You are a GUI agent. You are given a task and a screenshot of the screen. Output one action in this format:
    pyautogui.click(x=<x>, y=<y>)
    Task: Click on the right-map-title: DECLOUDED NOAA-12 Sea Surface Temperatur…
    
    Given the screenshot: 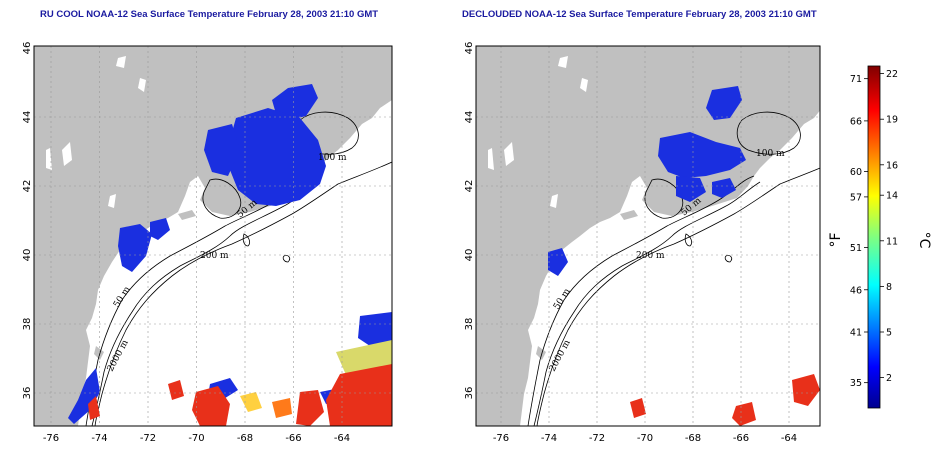 What is the action you would take?
    pyautogui.click(x=639, y=14)
    